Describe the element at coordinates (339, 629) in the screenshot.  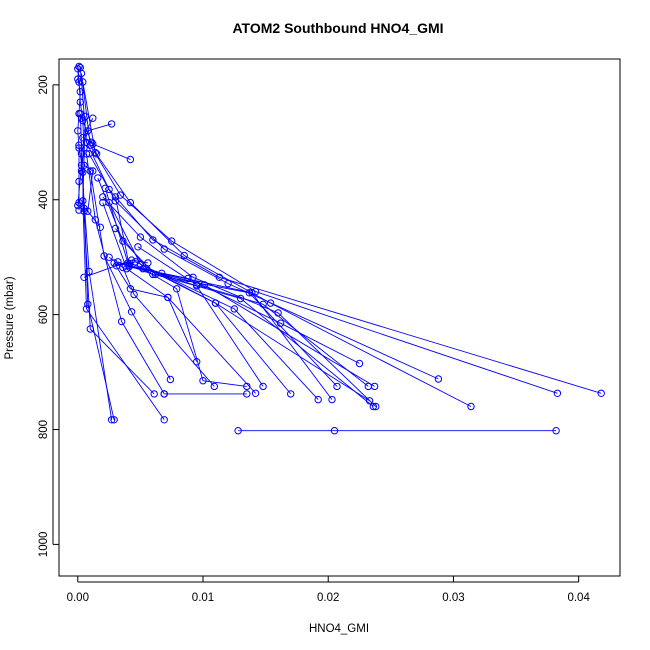
I see `x-axis-label: HNO4_GMI` at that location.